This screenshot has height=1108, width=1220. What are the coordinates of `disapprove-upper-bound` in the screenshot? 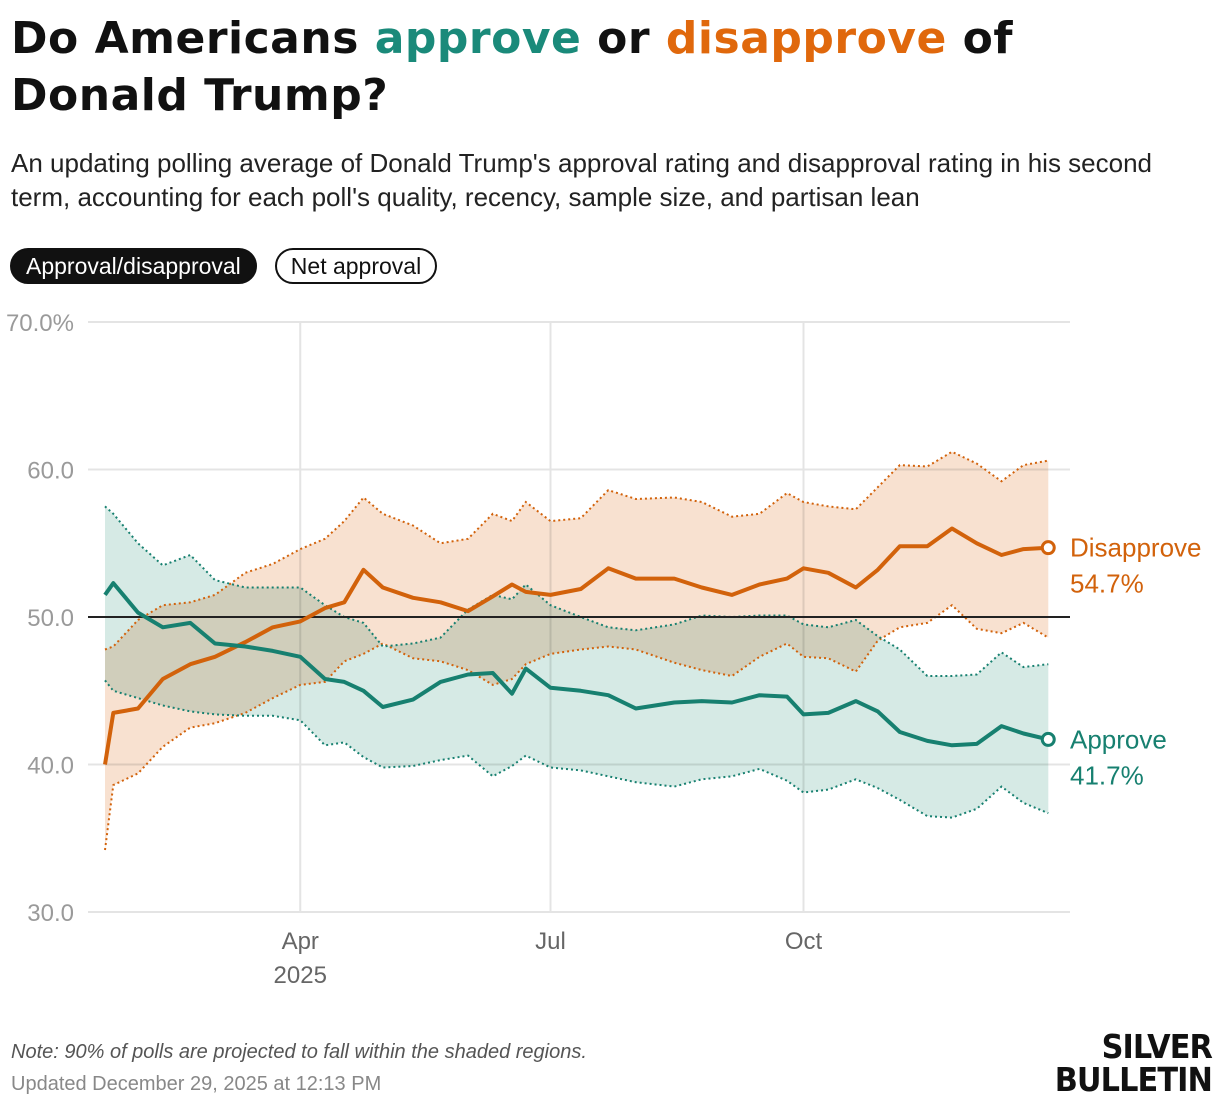 It's located at (576, 550).